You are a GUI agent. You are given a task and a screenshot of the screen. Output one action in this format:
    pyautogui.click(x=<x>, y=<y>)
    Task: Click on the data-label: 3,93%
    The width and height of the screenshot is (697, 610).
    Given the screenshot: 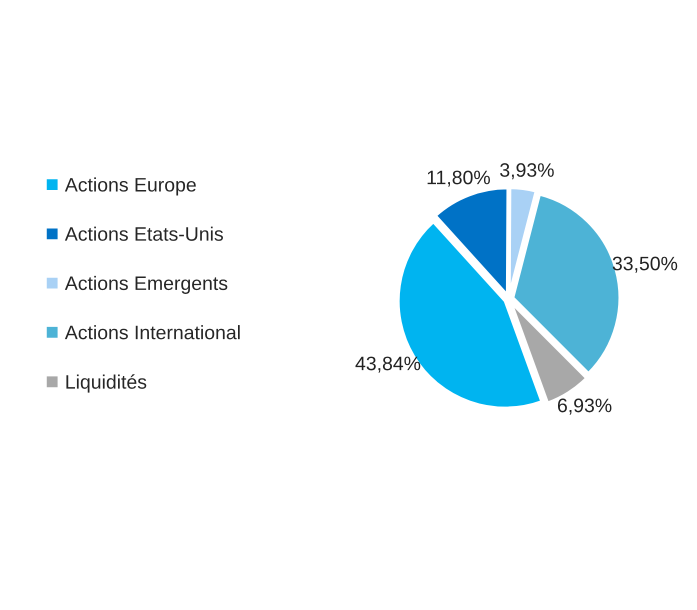 What is the action you would take?
    pyautogui.click(x=527, y=171)
    